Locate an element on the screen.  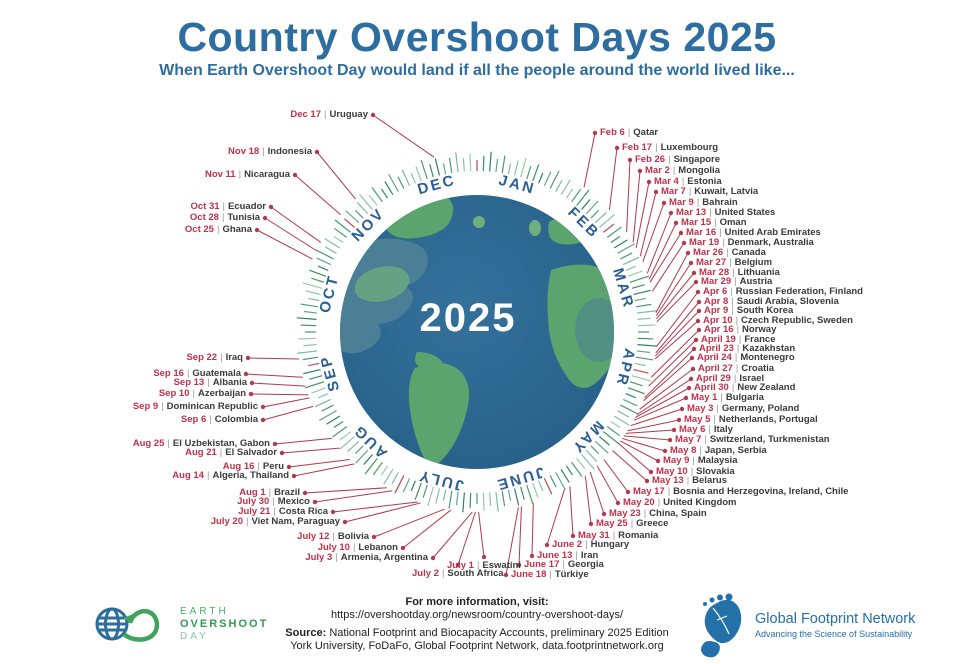
country-name: Russian Federation, Finland is located at coordinates (799, 291).